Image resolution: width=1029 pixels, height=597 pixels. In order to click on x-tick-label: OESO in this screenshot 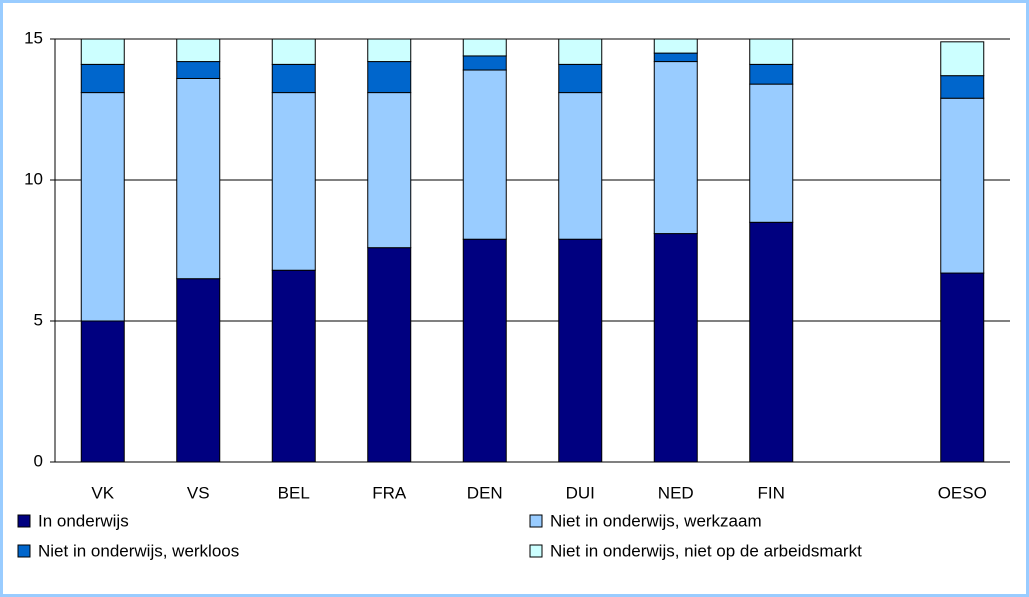, I will do `click(962, 492)`.